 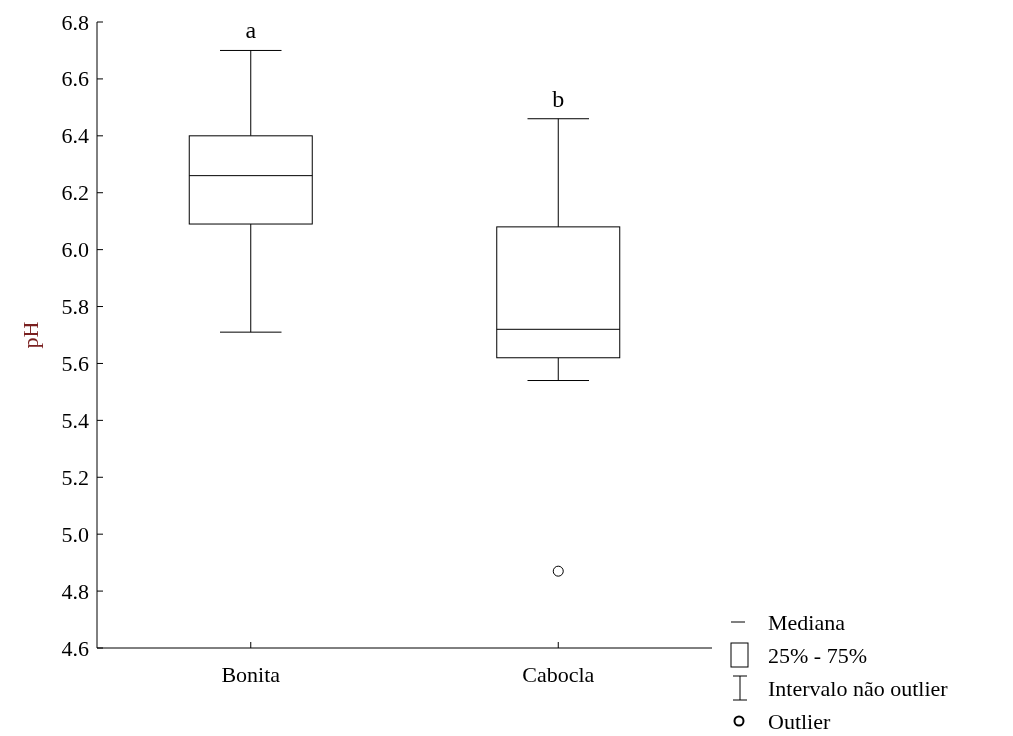 What do you see at coordinates (75, 477) in the screenshot?
I see `y-tick-label: 5.2` at bounding box center [75, 477].